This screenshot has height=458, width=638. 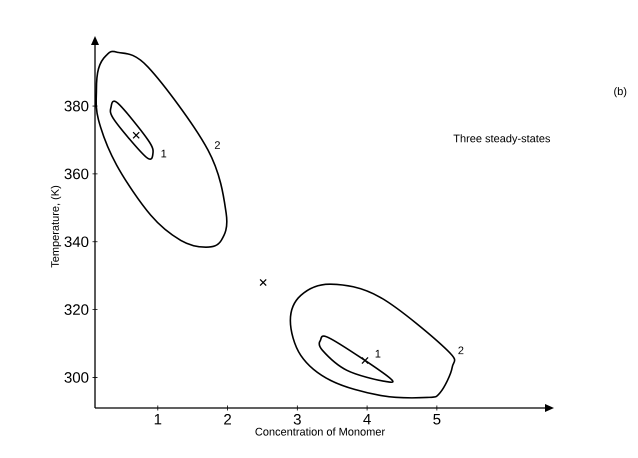 What do you see at coordinates (56, 227) in the screenshot?
I see `y-axis-title: Temperature, (K)` at bounding box center [56, 227].